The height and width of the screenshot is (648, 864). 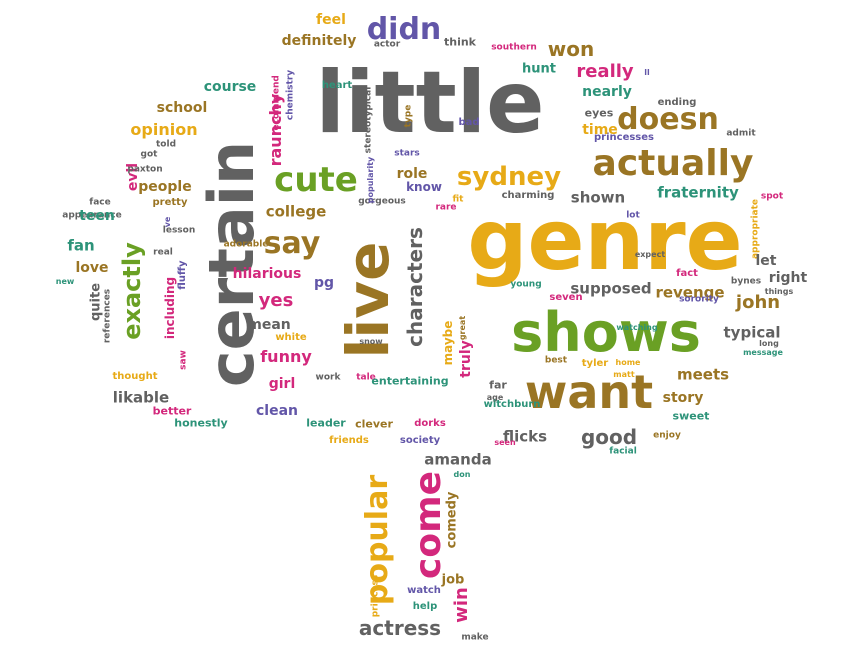 I want to click on cloud-word: clean, so click(x=277, y=411).